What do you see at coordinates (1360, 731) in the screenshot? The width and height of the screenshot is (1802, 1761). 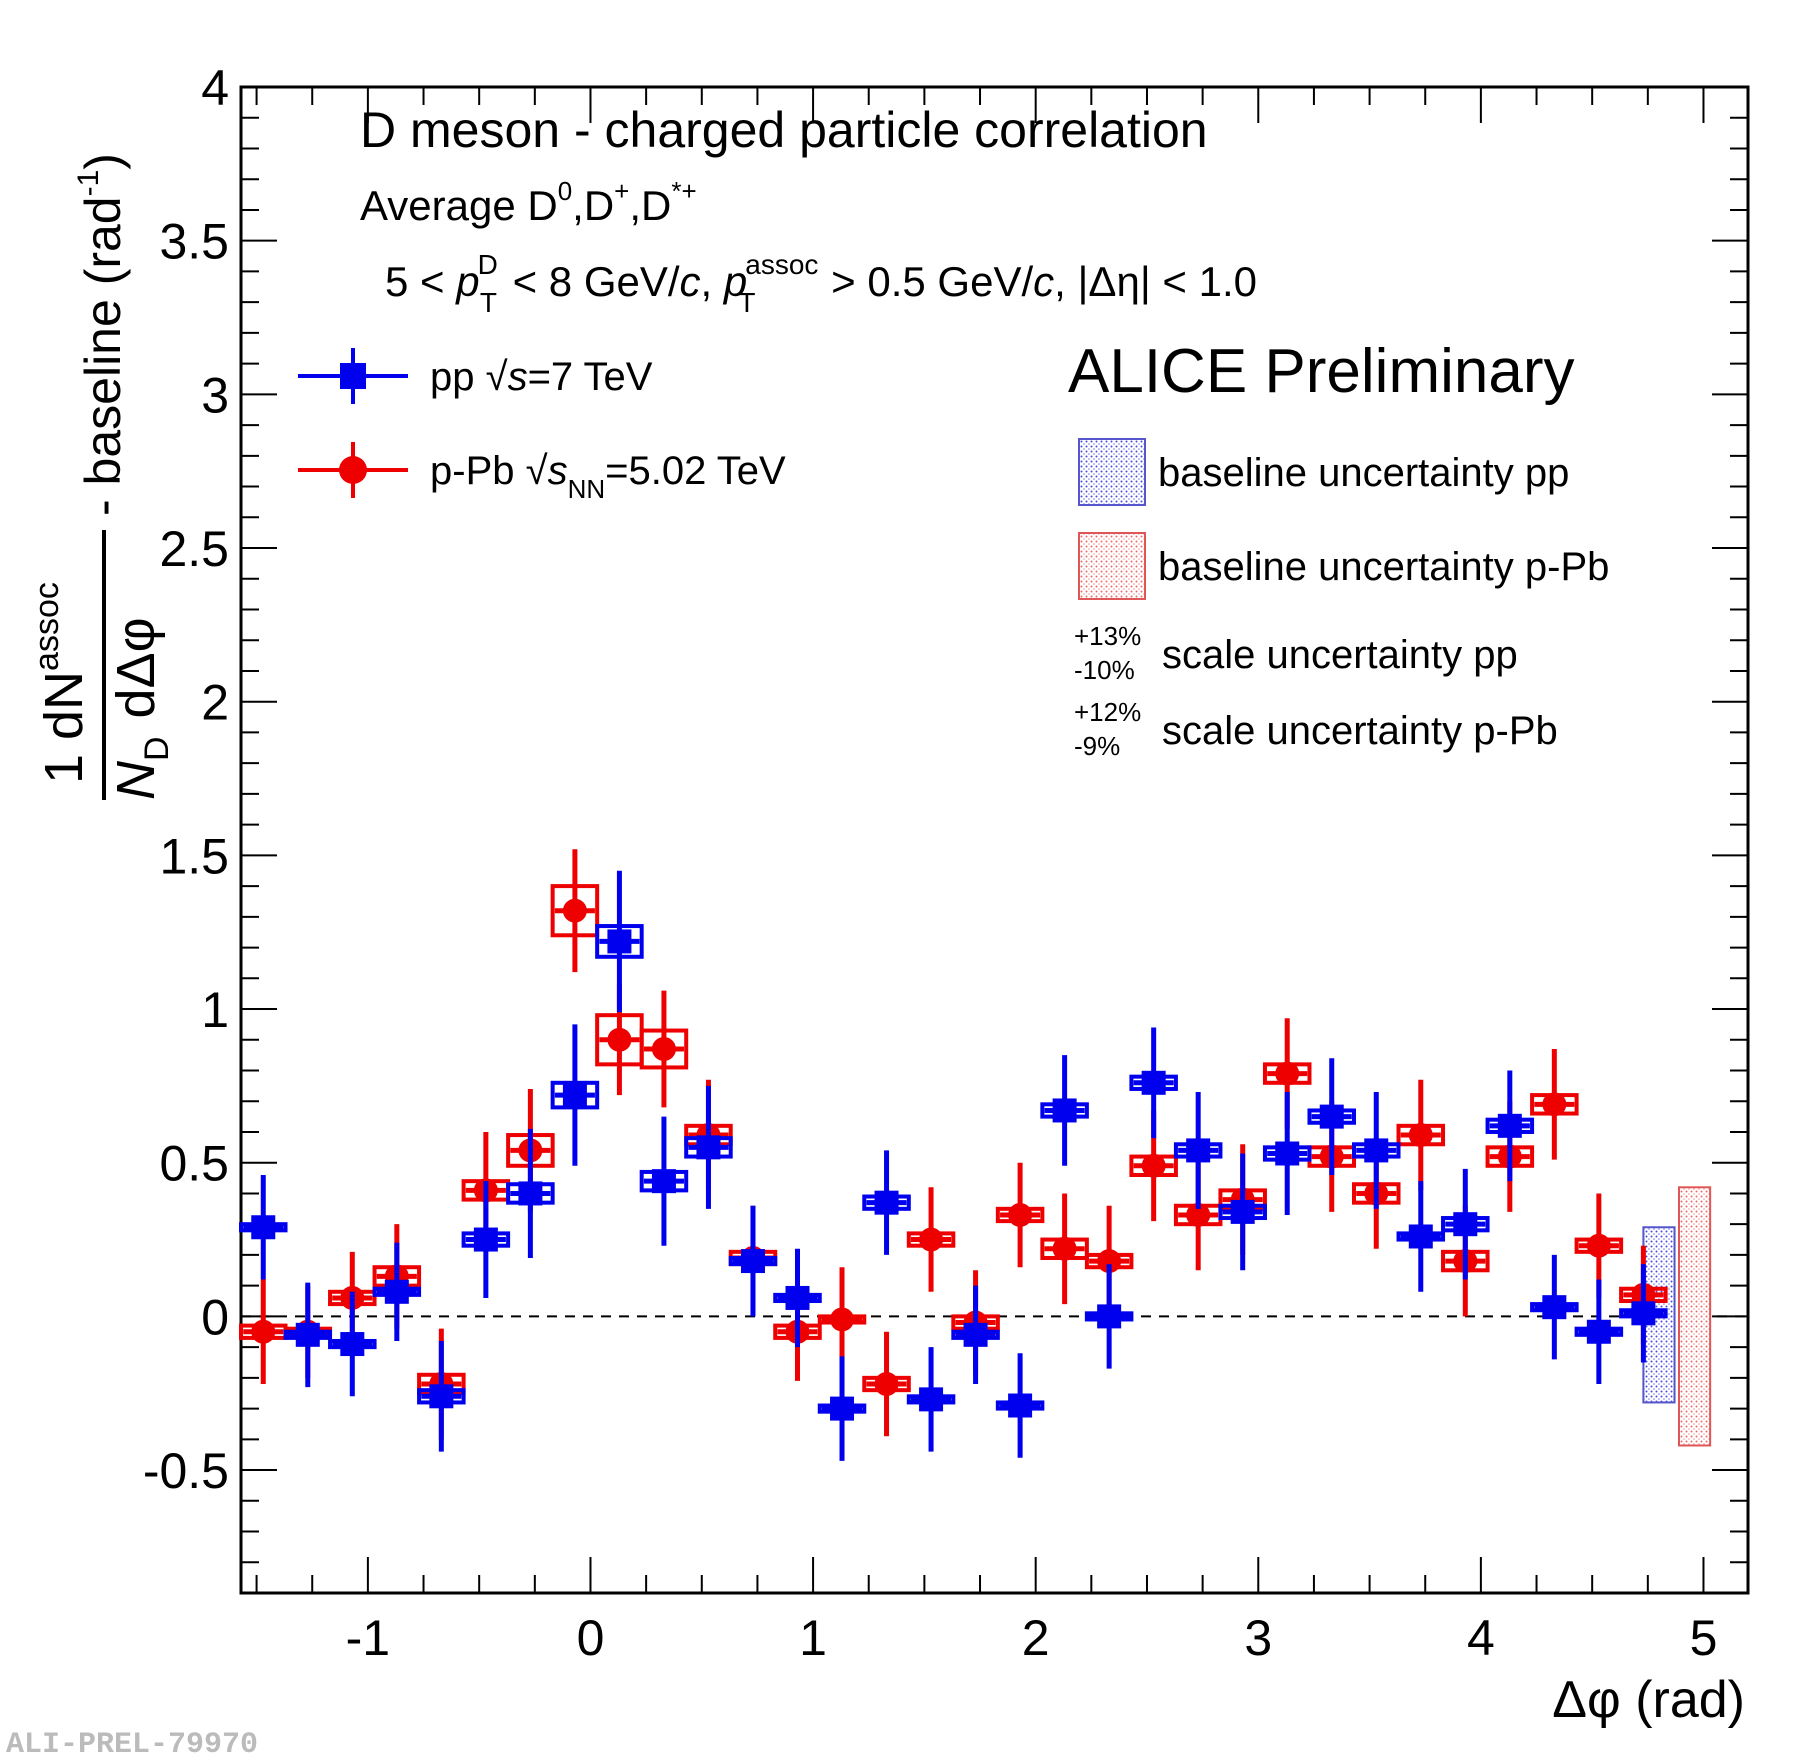 I see `scale-ppb-label: scale uncertainty p-Pb` at bounding box center [1360, 731].